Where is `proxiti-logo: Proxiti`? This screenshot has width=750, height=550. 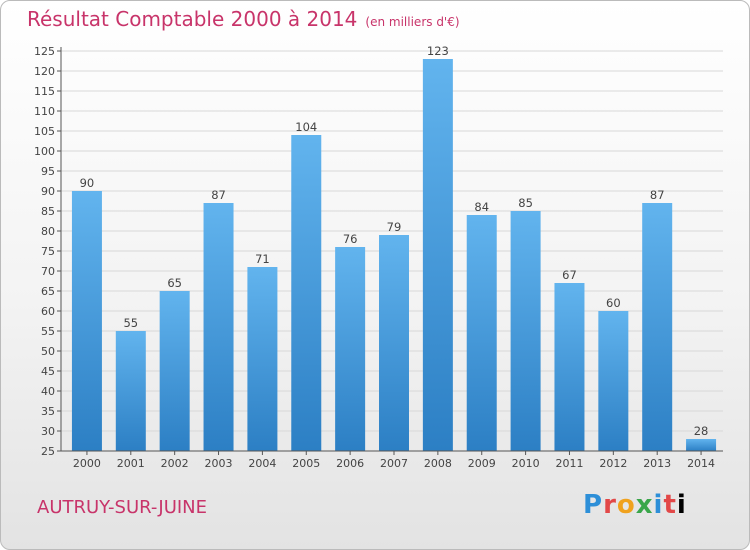 proxiti-logo: Proxiti is located at coordinates (635, 505).